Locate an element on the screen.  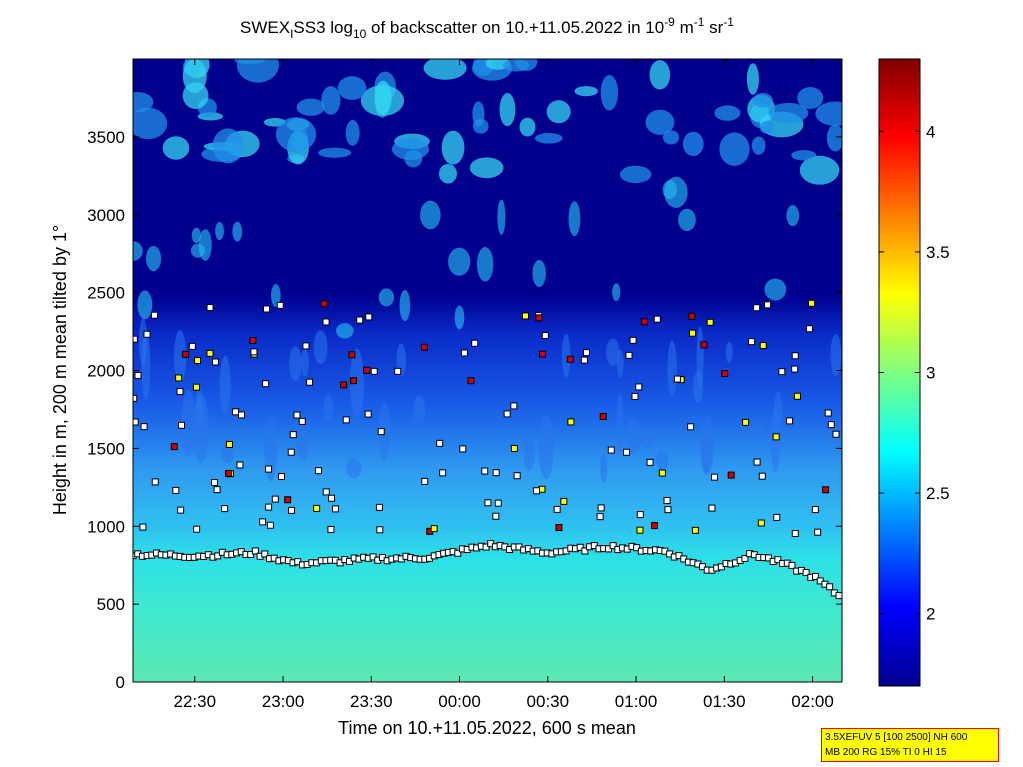
info-line-2: MB 200 RG 15% TI 0 HI 15 is located at coordinates (886, 752).